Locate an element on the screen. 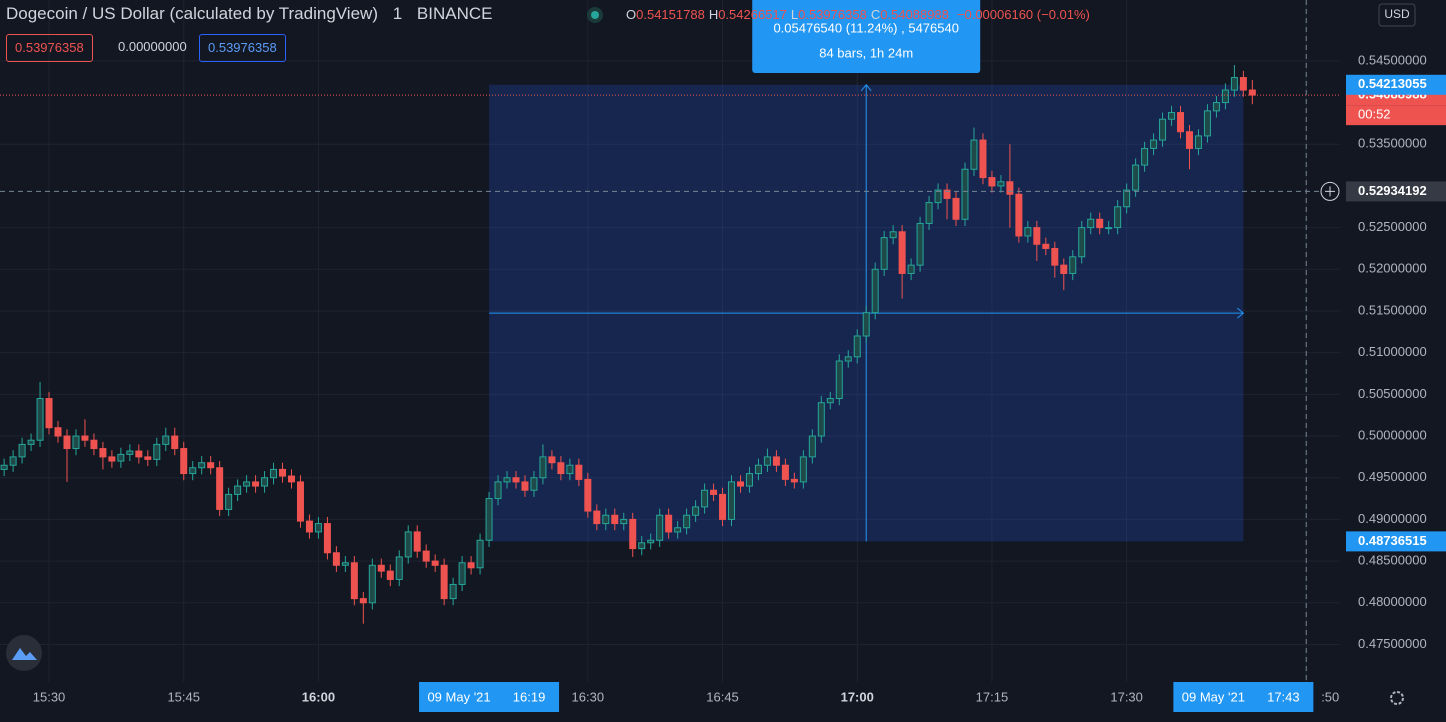  logo is located at coordinates (24, 654).